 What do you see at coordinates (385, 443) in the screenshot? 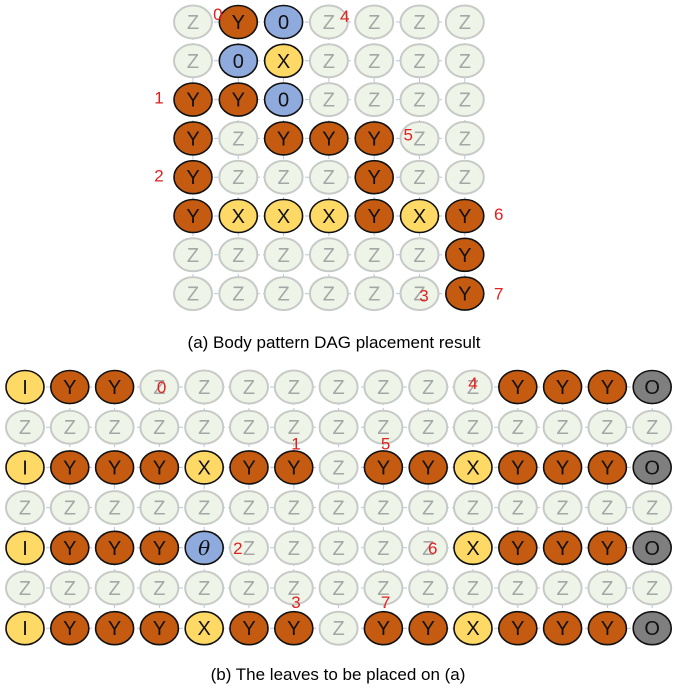
I see `b-index-label: 5` at bounding box center [385, 443].